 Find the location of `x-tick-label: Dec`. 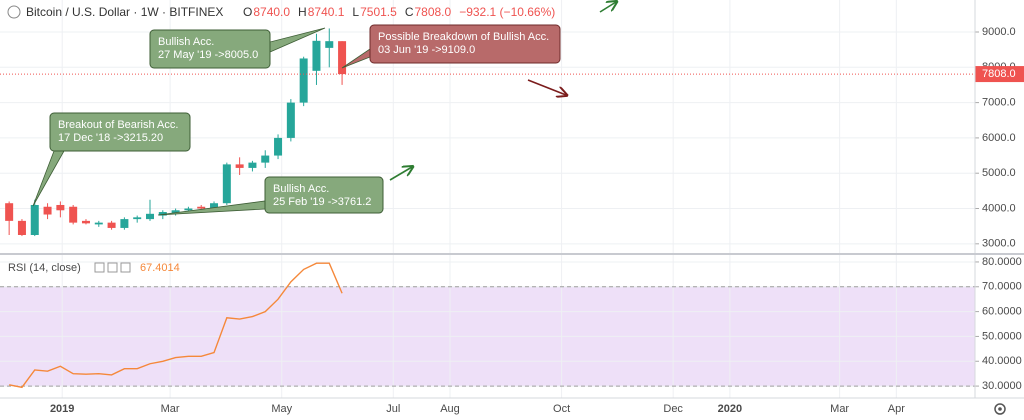

x-tick-label: Dec is located at coordinates (673, 409).